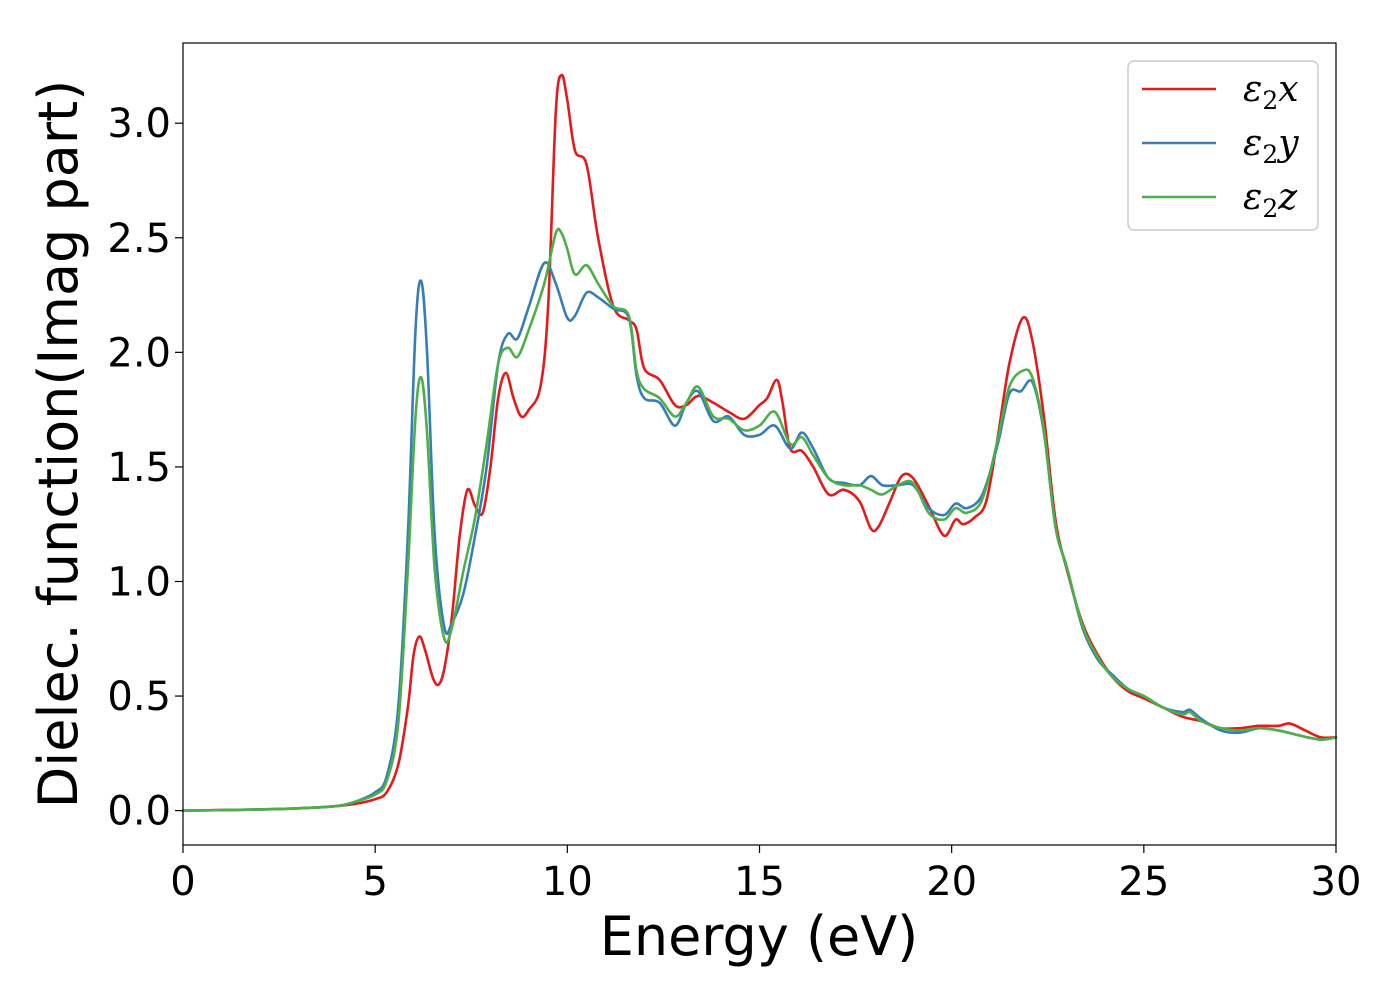 This screenshot has height=1000, width=1400. What do you see at coordinates (139, 239) in the screenshot?
I see `y-tick-label: 2.5` at bounding box center [139, 239].